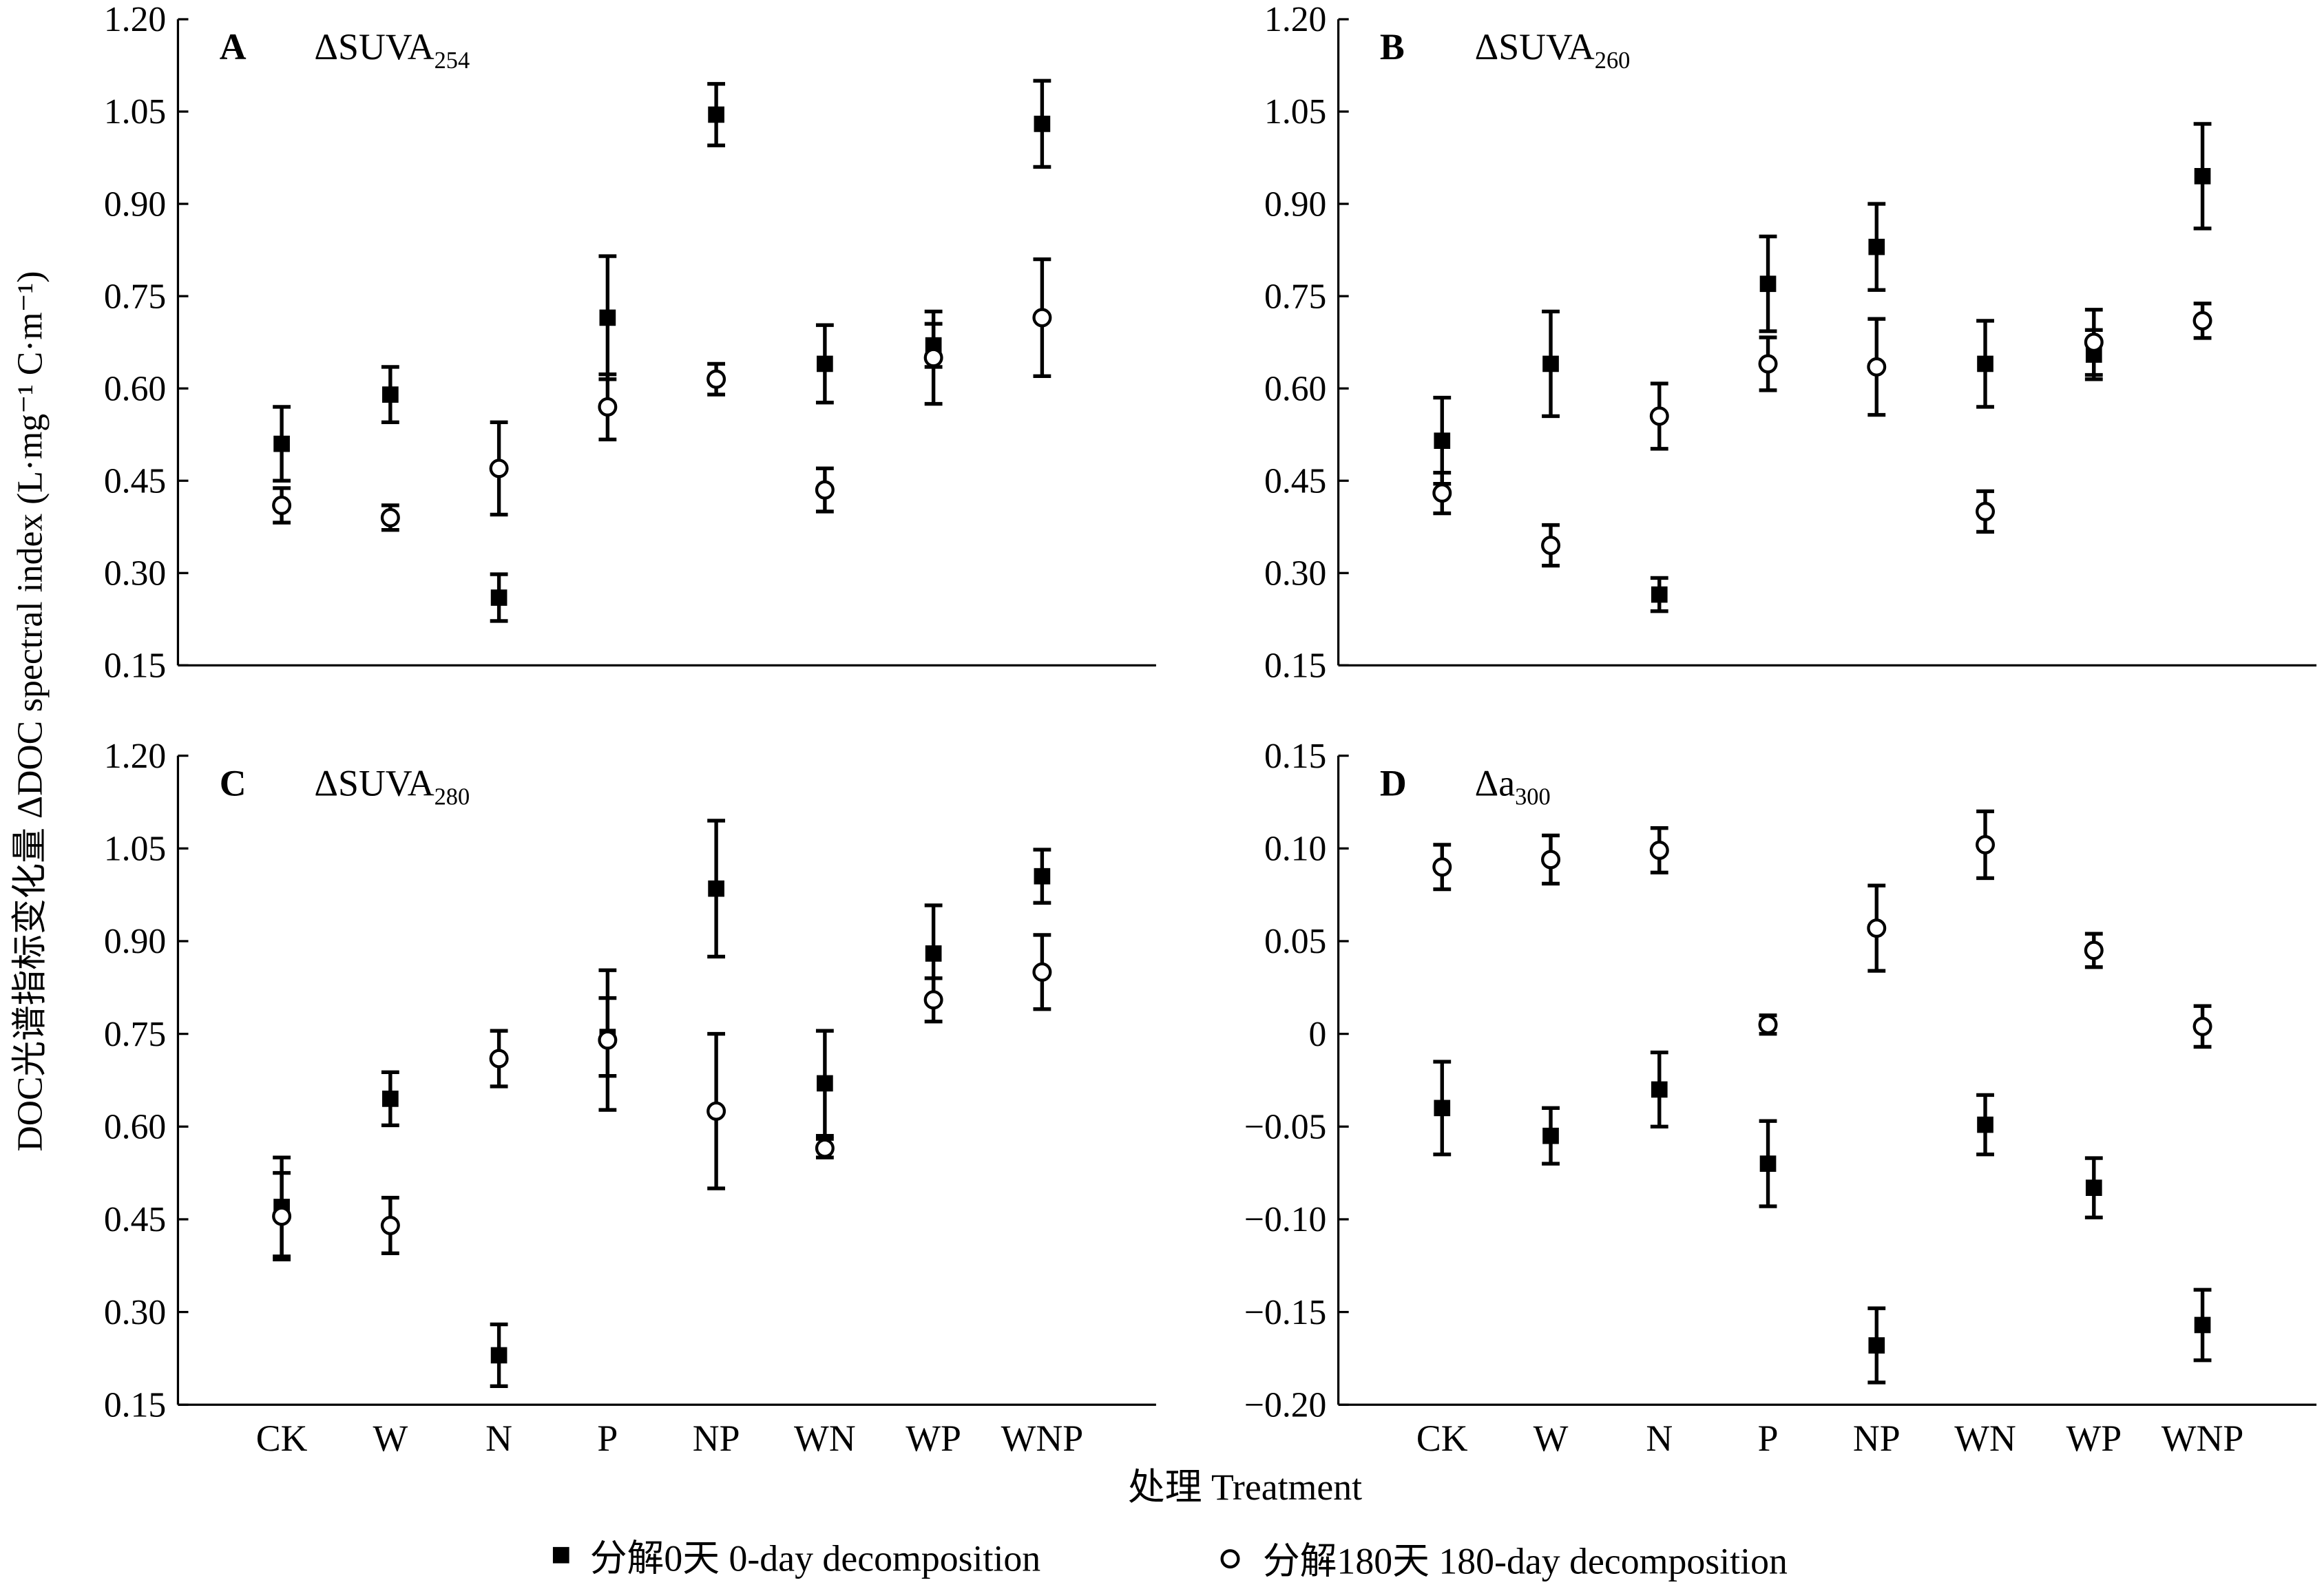 The image size is (2324, 1587). What do you see at coordinates (392, 786) in the screenshot?
I see `panel-title: ΔSUVA280` at bounding box center [392, 786].